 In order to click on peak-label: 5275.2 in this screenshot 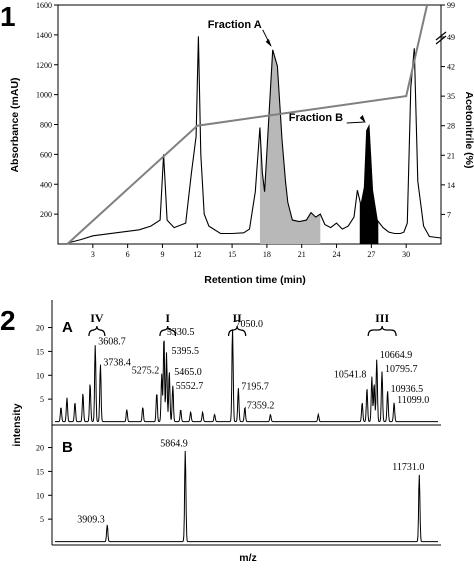, I will do `click(146, 370)`.